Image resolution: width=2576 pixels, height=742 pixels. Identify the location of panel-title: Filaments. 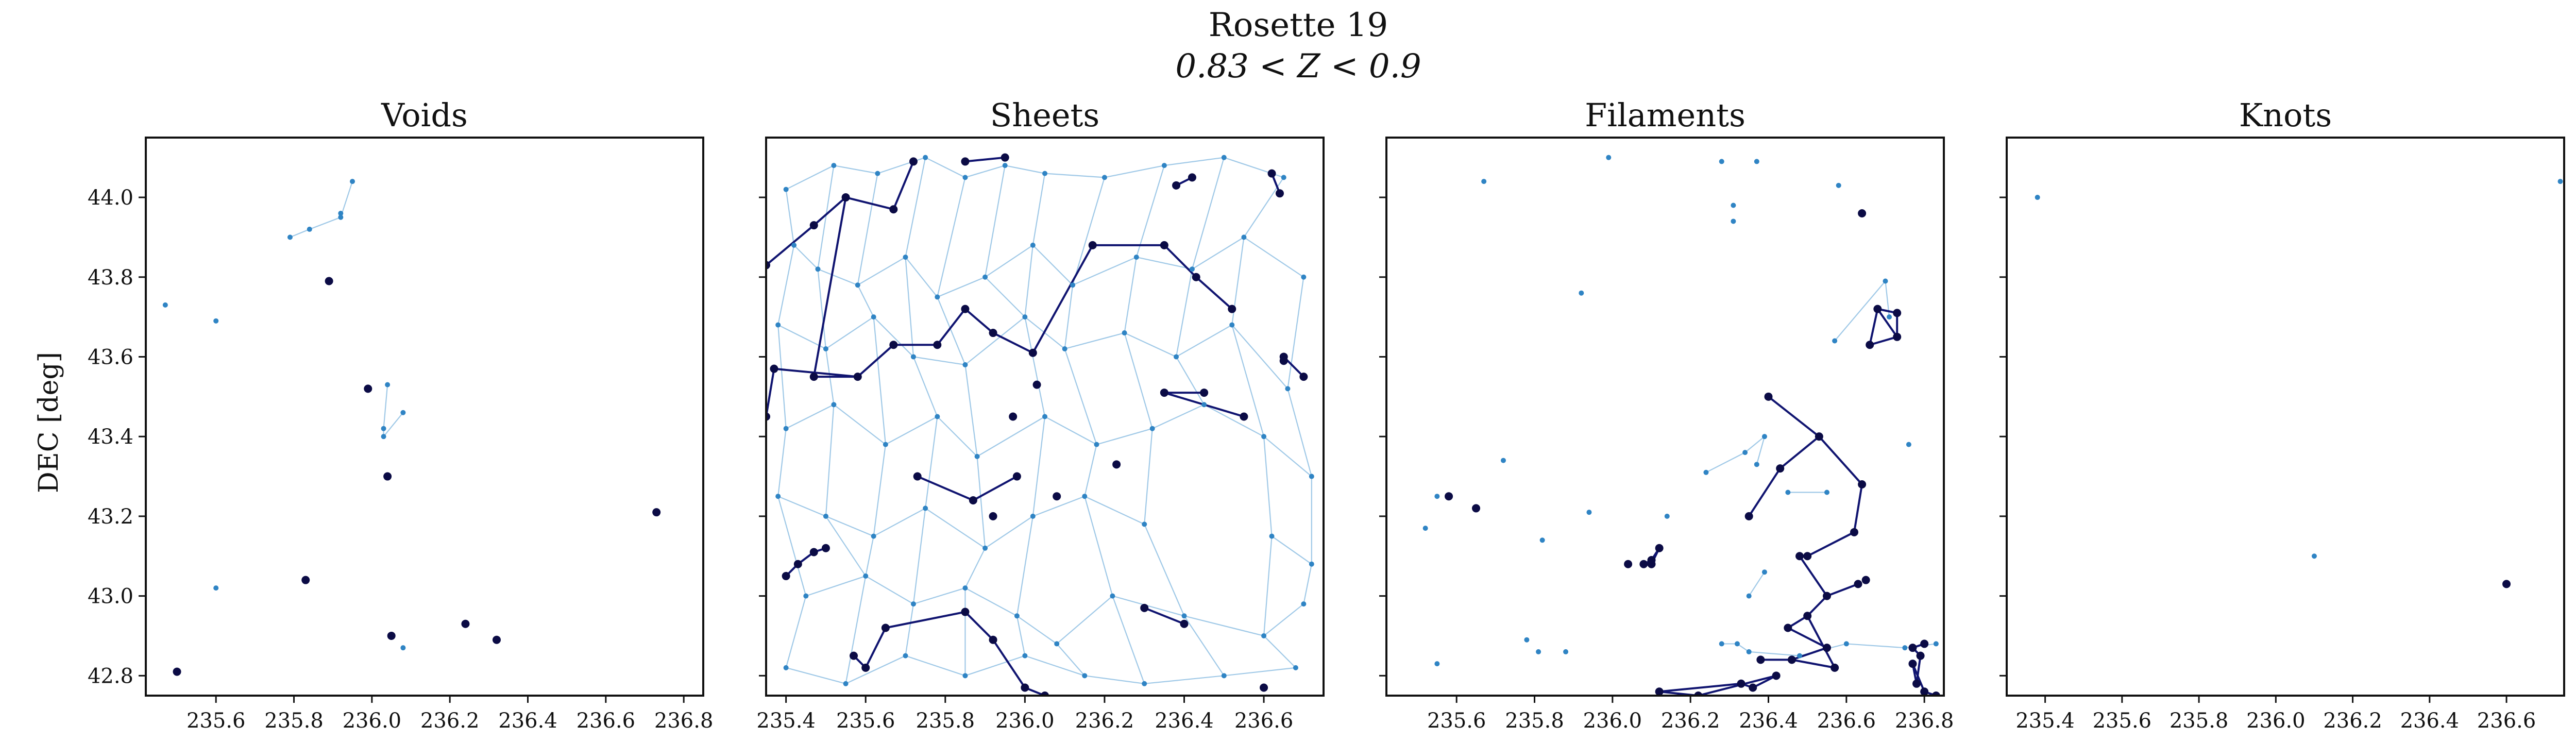
(1665, 115).